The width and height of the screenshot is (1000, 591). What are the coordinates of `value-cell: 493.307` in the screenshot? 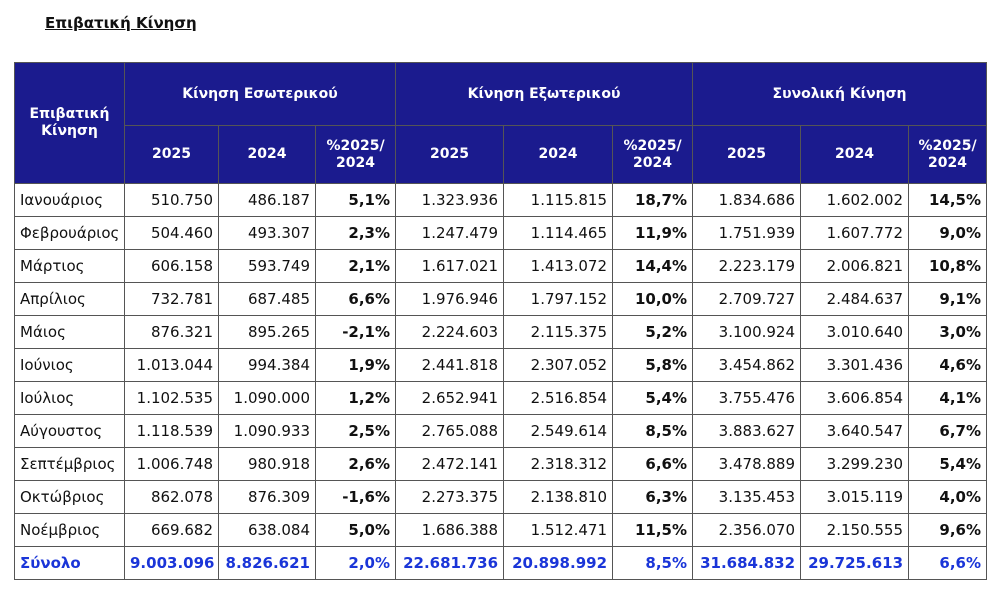 It's located at (267, 233).